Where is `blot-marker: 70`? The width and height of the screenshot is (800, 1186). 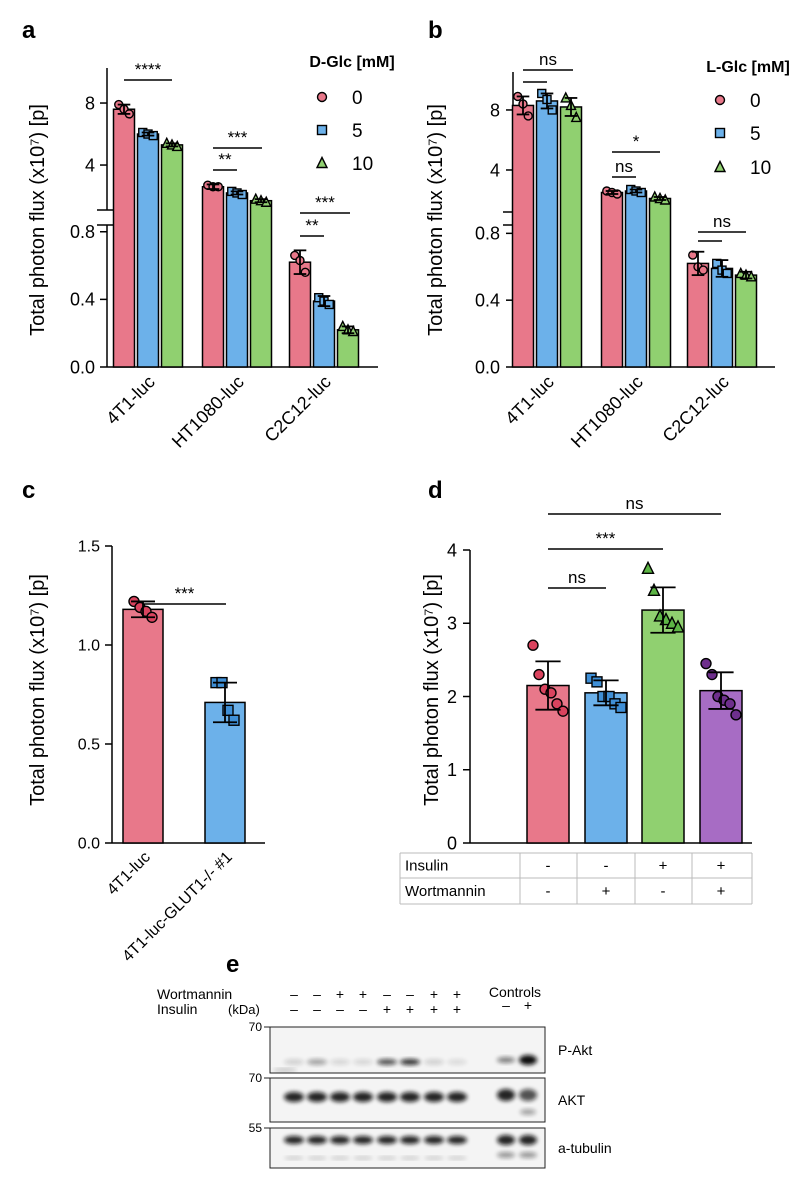
blot-marker: 70 is located at coordinates (256, 1027).